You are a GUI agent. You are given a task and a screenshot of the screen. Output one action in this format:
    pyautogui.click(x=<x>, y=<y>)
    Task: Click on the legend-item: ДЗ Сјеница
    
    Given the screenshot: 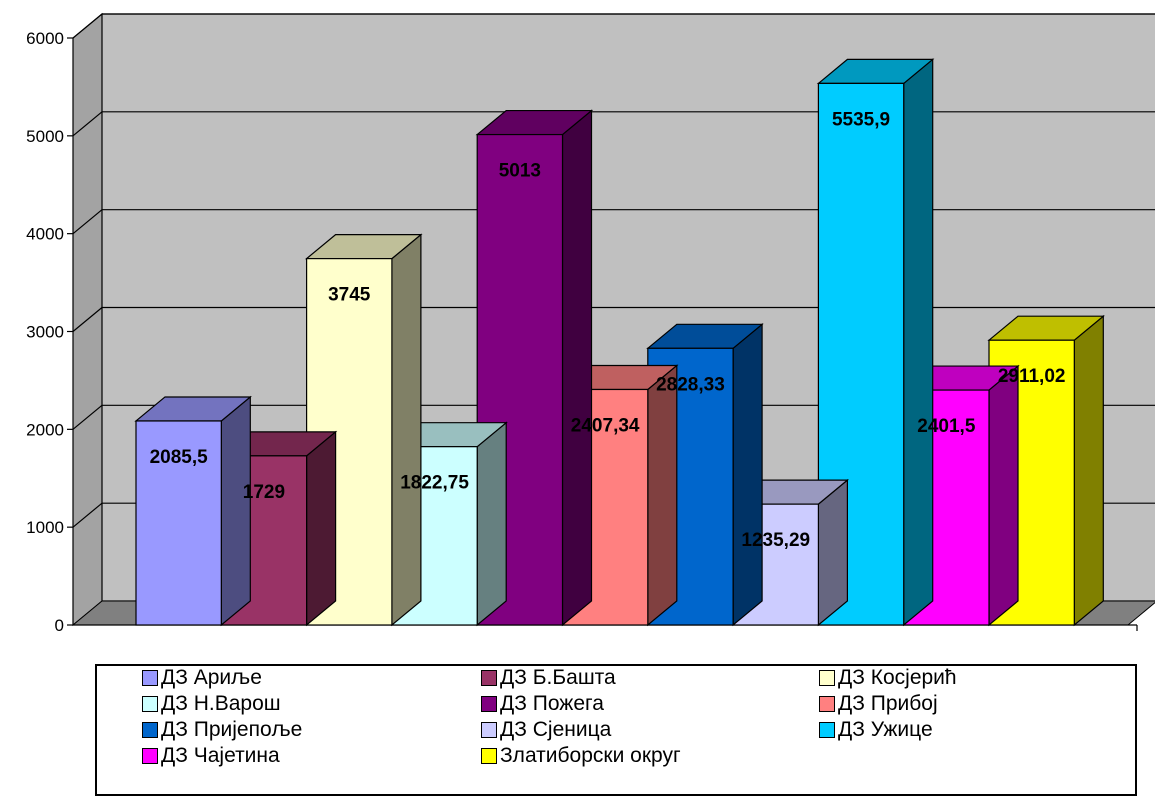 What is the action you would take?
    pyautogui.click(x=546, y=730)
    